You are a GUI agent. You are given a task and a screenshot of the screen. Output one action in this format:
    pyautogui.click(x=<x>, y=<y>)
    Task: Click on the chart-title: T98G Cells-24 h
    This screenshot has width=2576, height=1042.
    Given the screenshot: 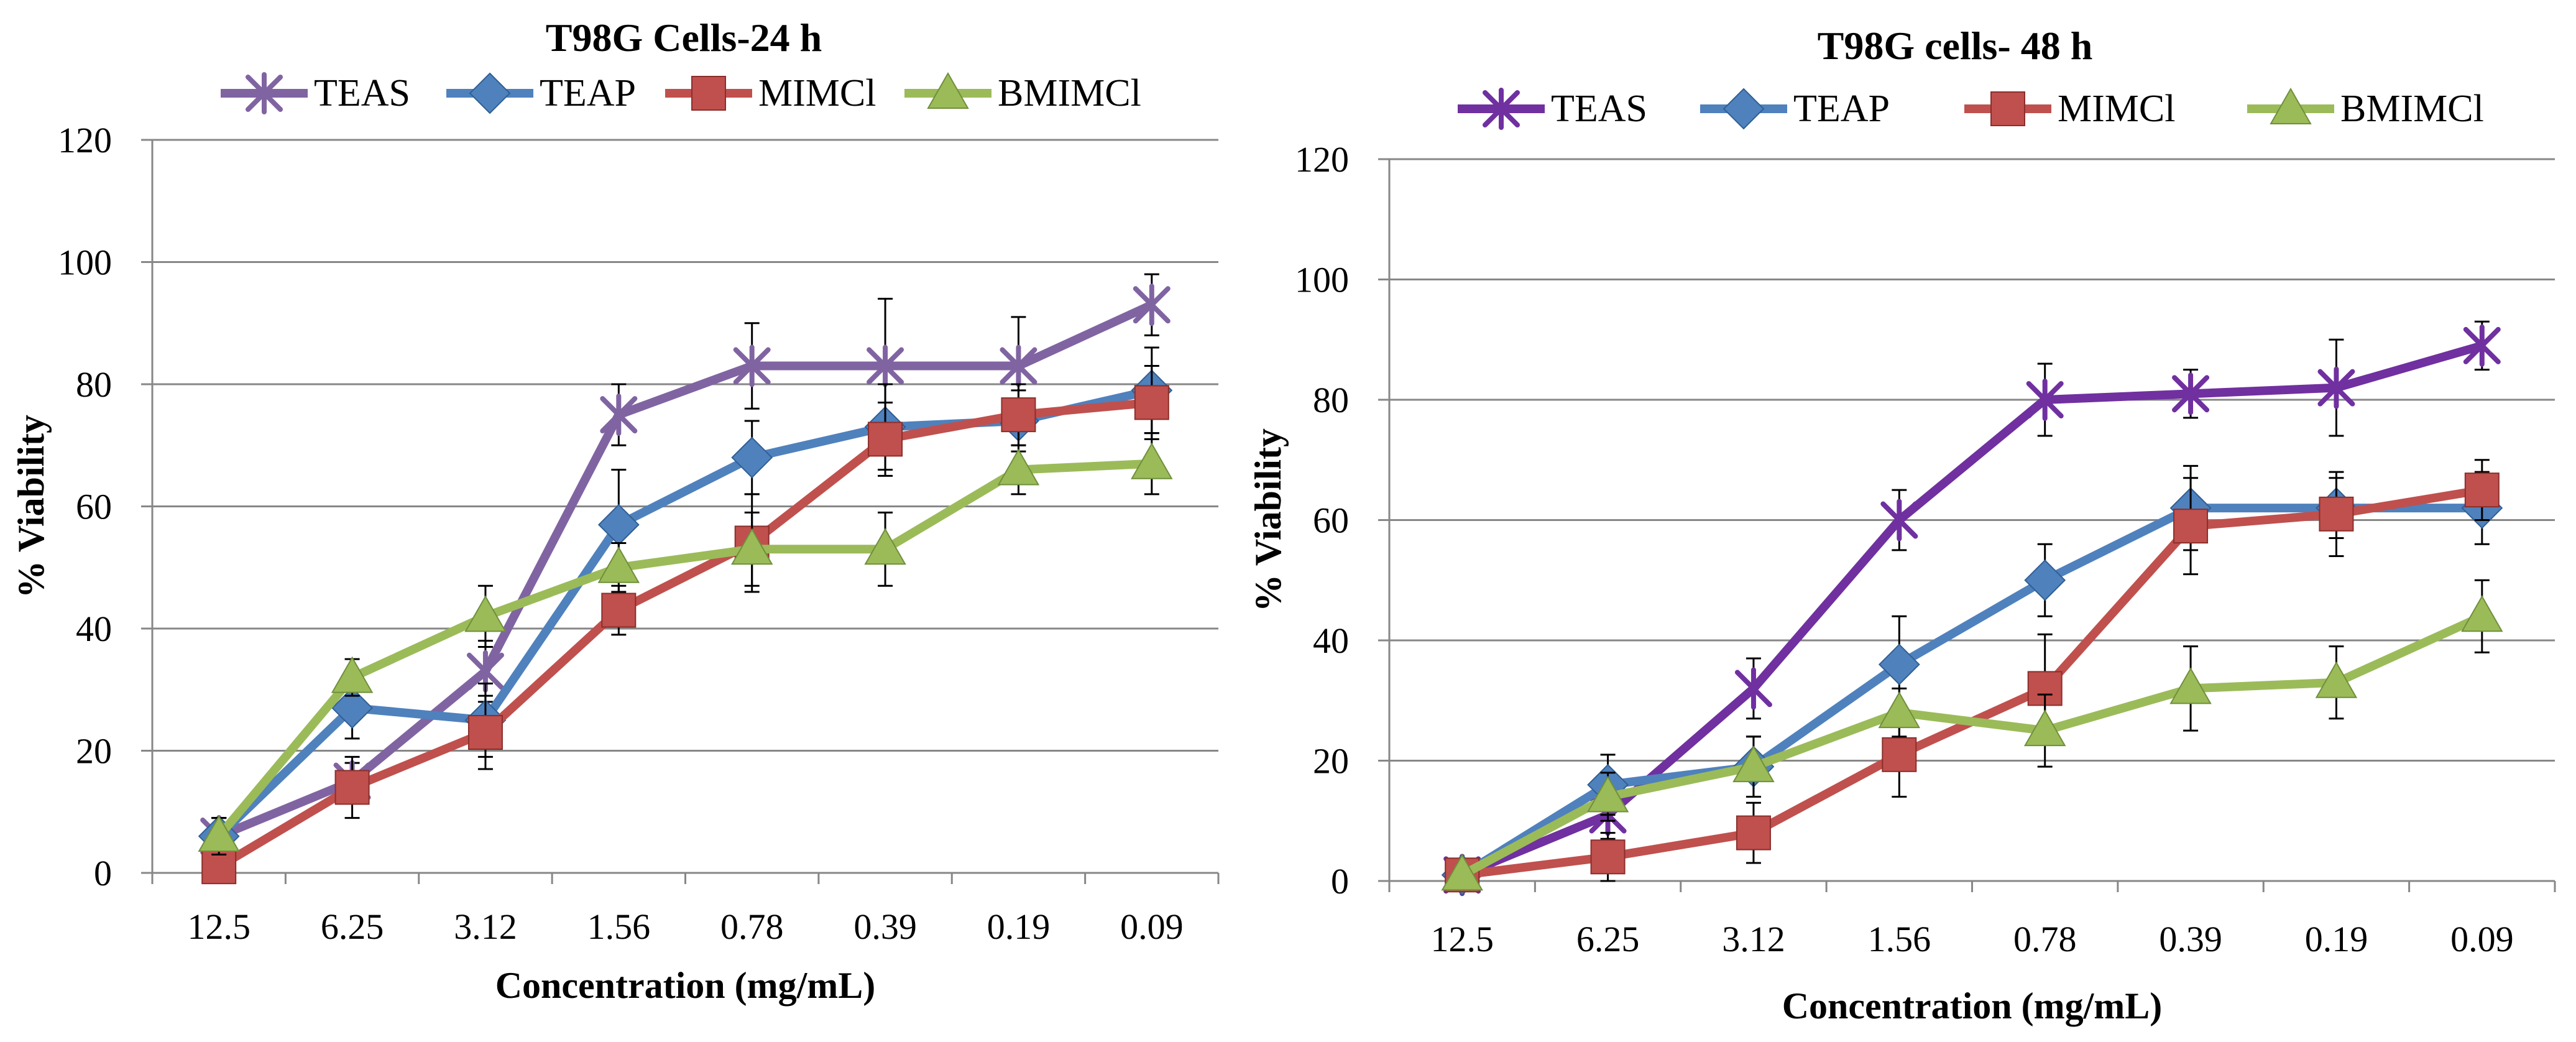 What is the action you would take?
    pyautogui.click(x=684, y=38)
    